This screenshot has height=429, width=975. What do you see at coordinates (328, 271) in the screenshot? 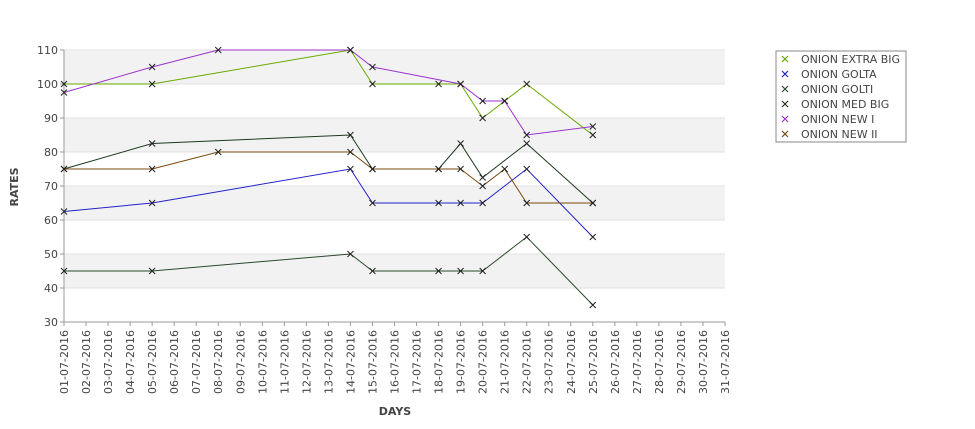
I see `series-onion-golti` at bounding box center [328, 271].